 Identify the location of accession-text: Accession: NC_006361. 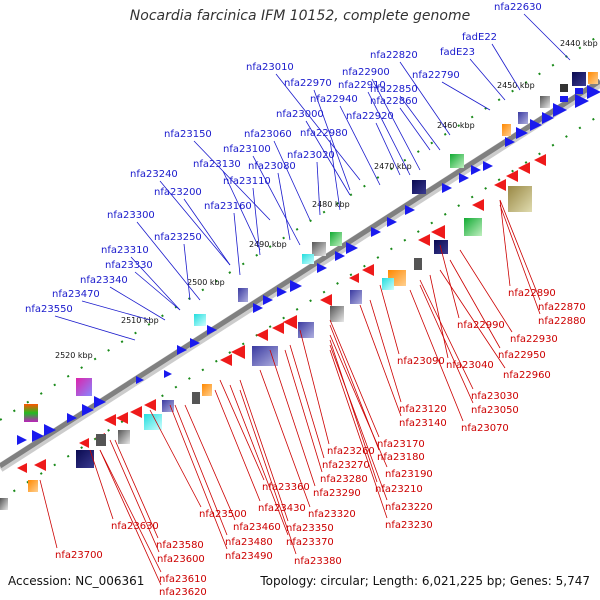
(76, 581).